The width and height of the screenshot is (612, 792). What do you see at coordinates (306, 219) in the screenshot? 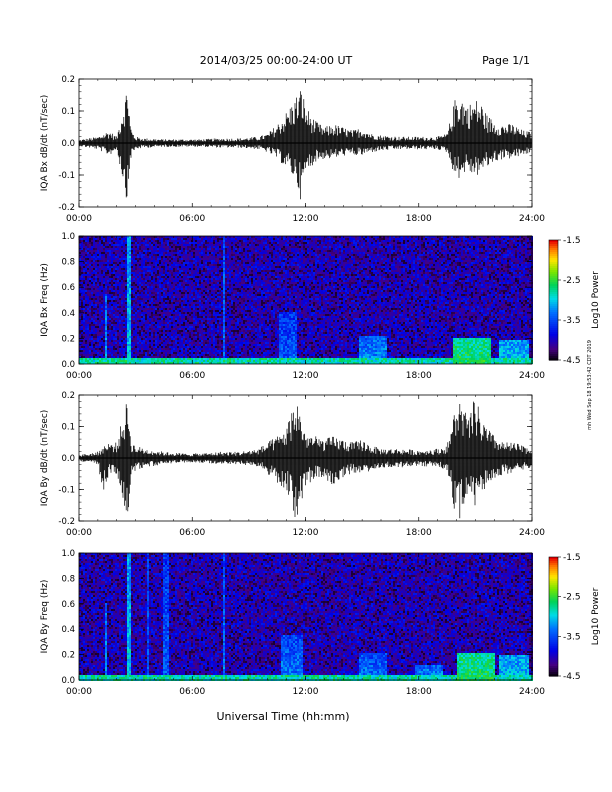
I see `x-tick-label: 12:00` at bounding box center [306, 219].